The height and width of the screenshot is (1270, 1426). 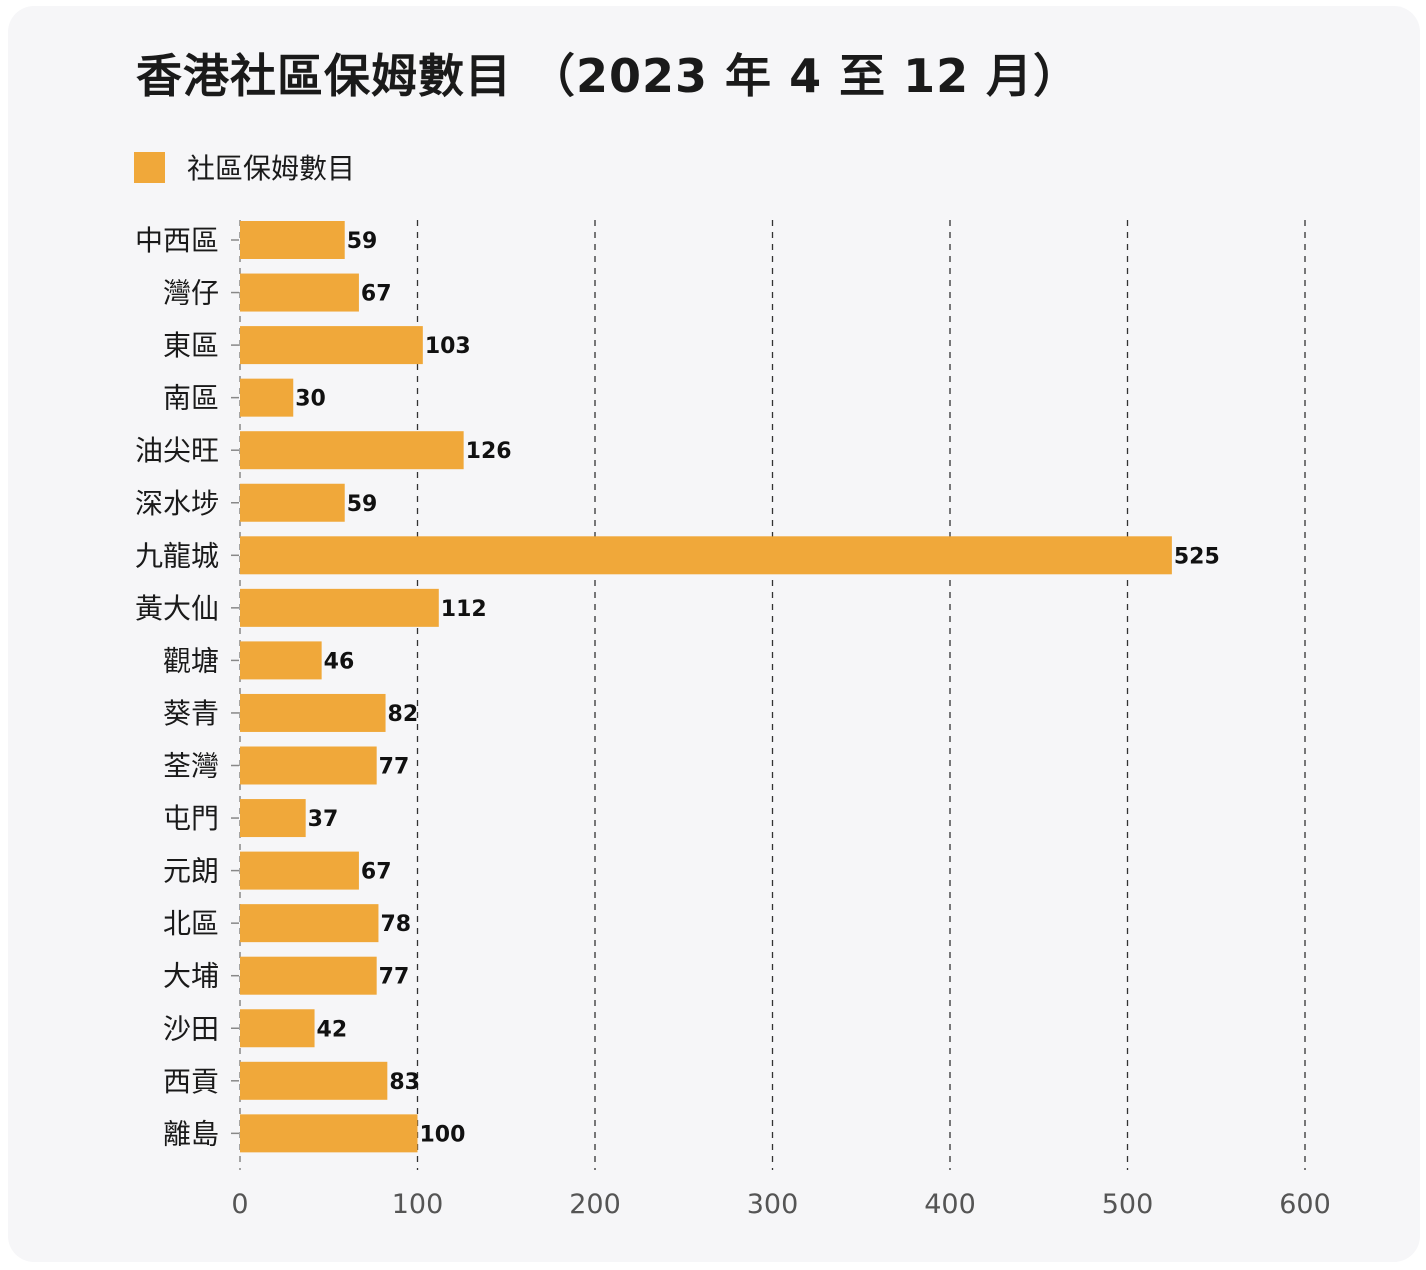 I want to click on category-label: 離島, so click(x=191, y=1133).